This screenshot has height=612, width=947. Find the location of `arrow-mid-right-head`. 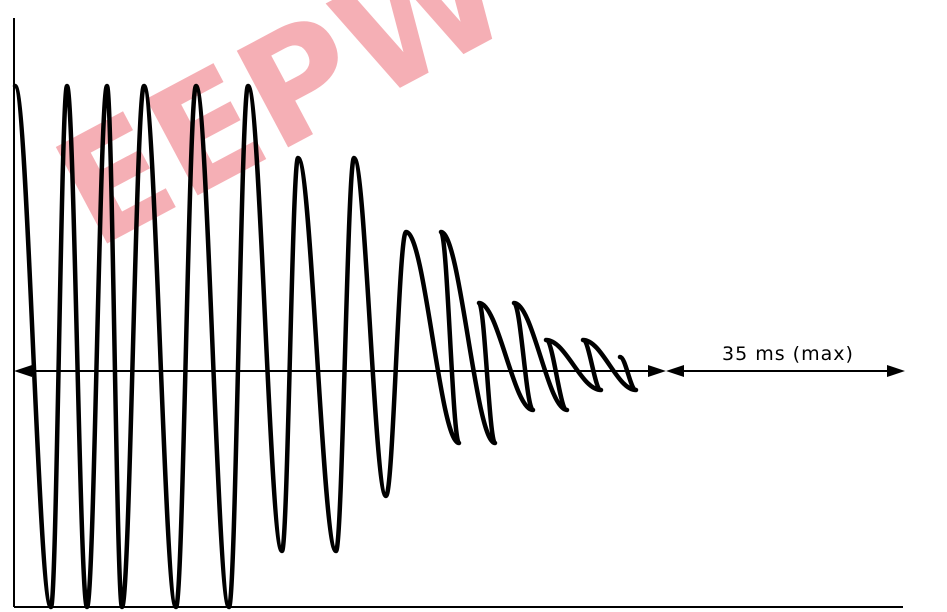

arrow-mid-right-head is located at coordinates (675, 371).